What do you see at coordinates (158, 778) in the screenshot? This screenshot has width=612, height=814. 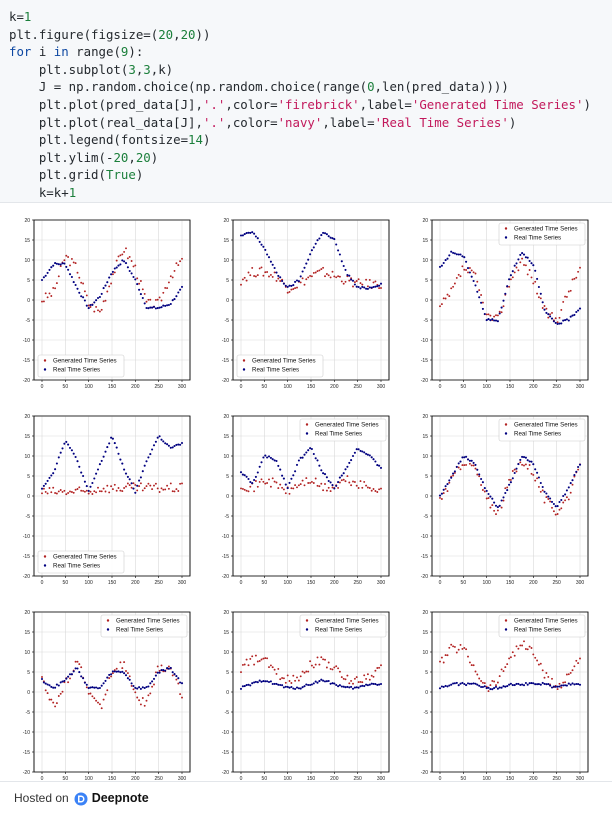 I see `x-tick-label: 250` at bounding box center [158, 778].